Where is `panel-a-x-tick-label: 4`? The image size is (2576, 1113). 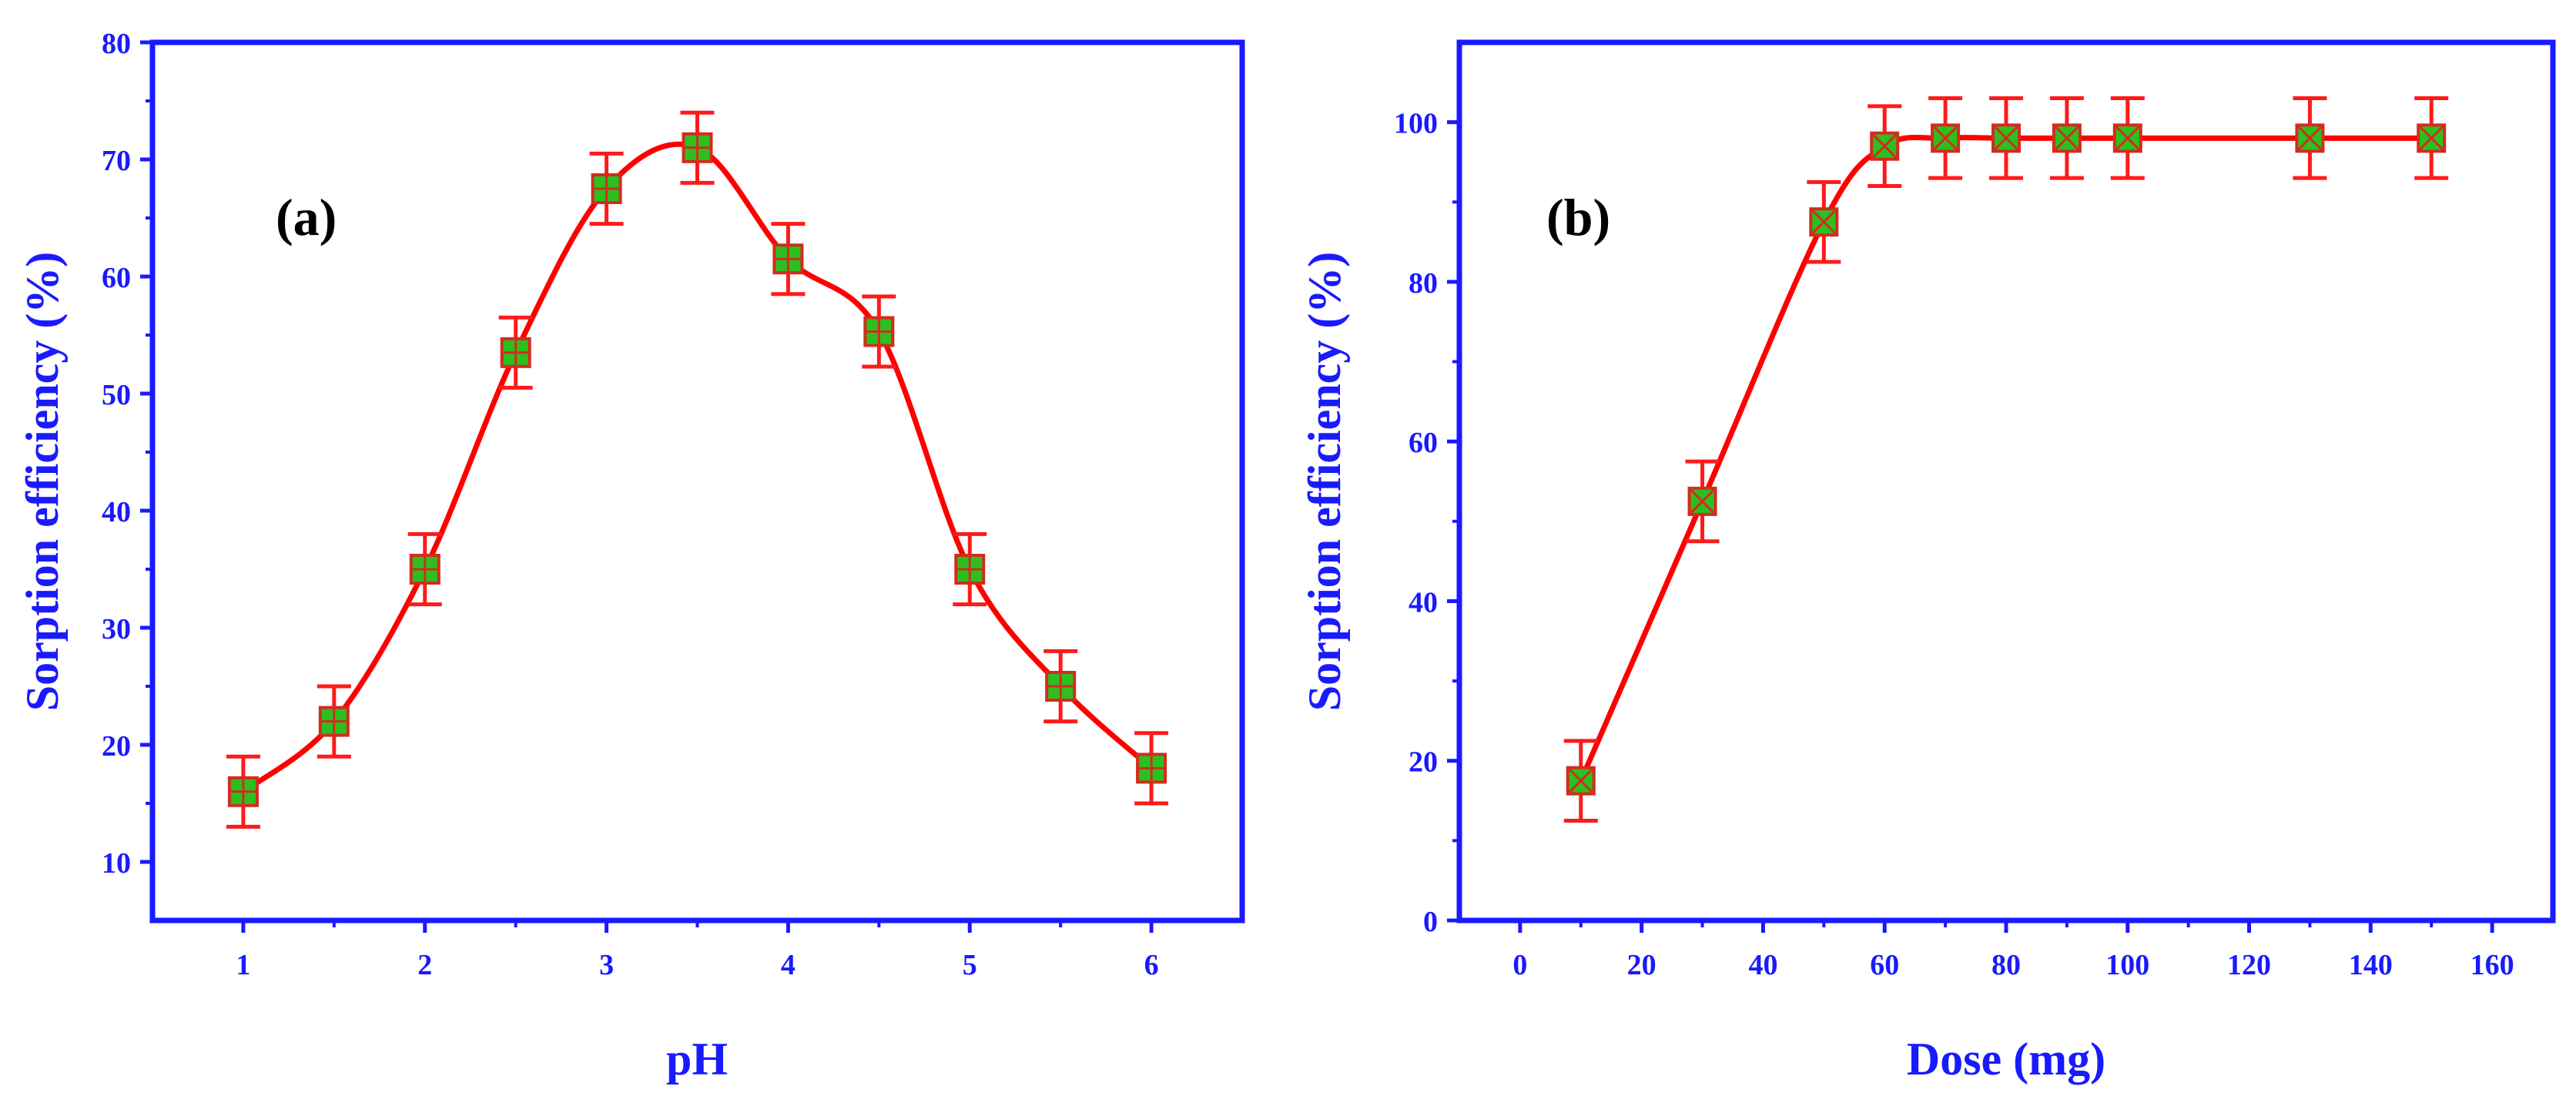
panel-a-x-tick-label: 4 is located at coordinates (788, 965).